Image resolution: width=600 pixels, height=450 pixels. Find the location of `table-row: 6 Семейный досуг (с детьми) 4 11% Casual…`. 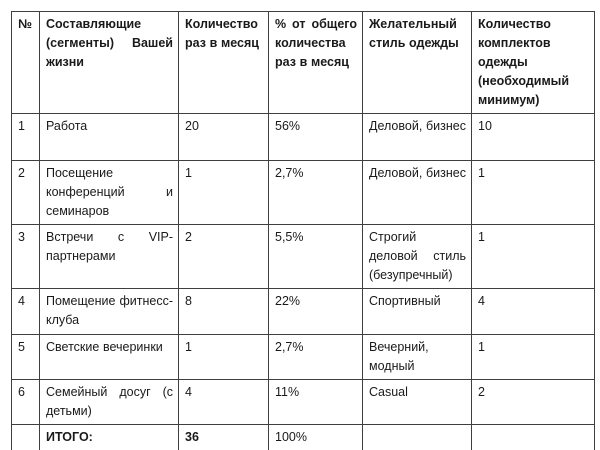

table-row: 6 Семейный досуг (с детьми) 4 11% Casual… is located at coordinates (303, 402).